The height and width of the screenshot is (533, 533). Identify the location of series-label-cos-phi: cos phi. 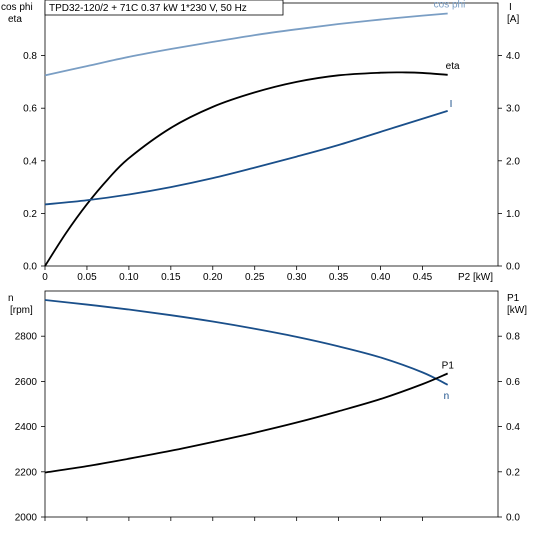
(450, 5).